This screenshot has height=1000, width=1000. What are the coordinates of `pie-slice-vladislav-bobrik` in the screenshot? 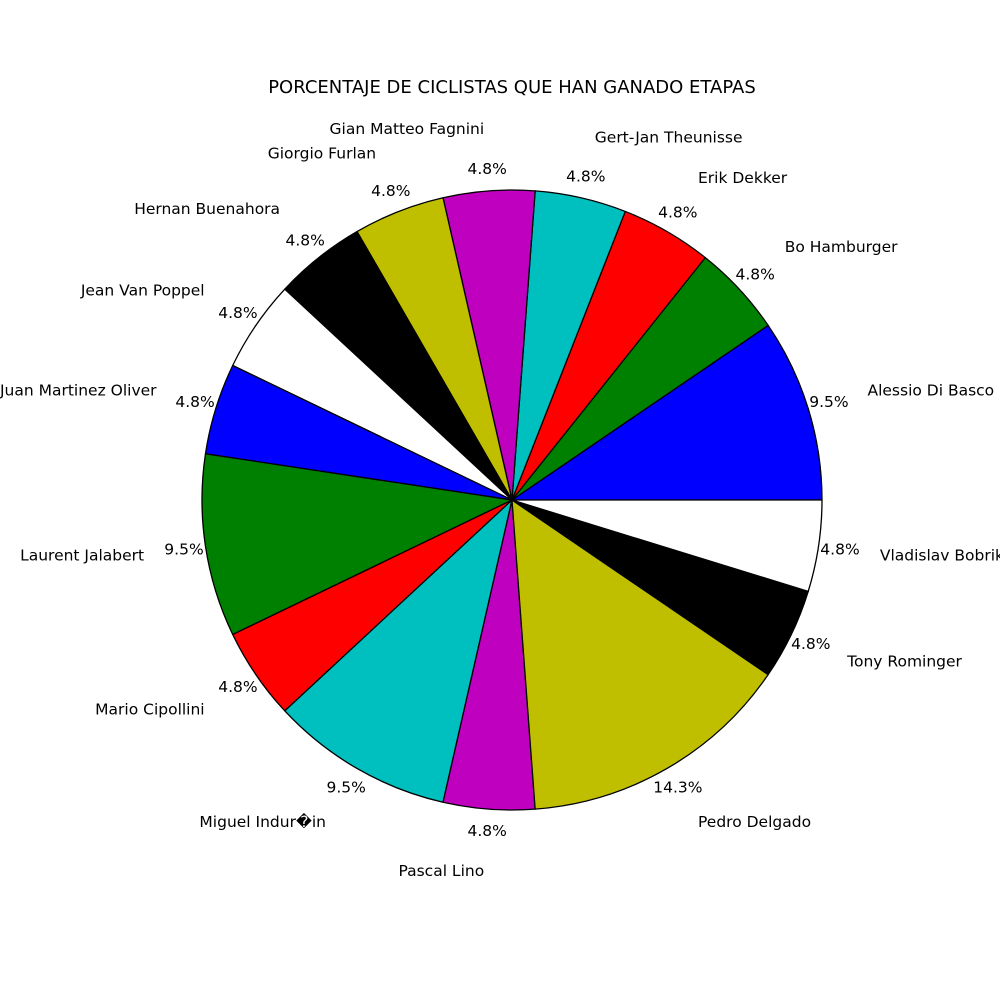 It's located at (667, 546).